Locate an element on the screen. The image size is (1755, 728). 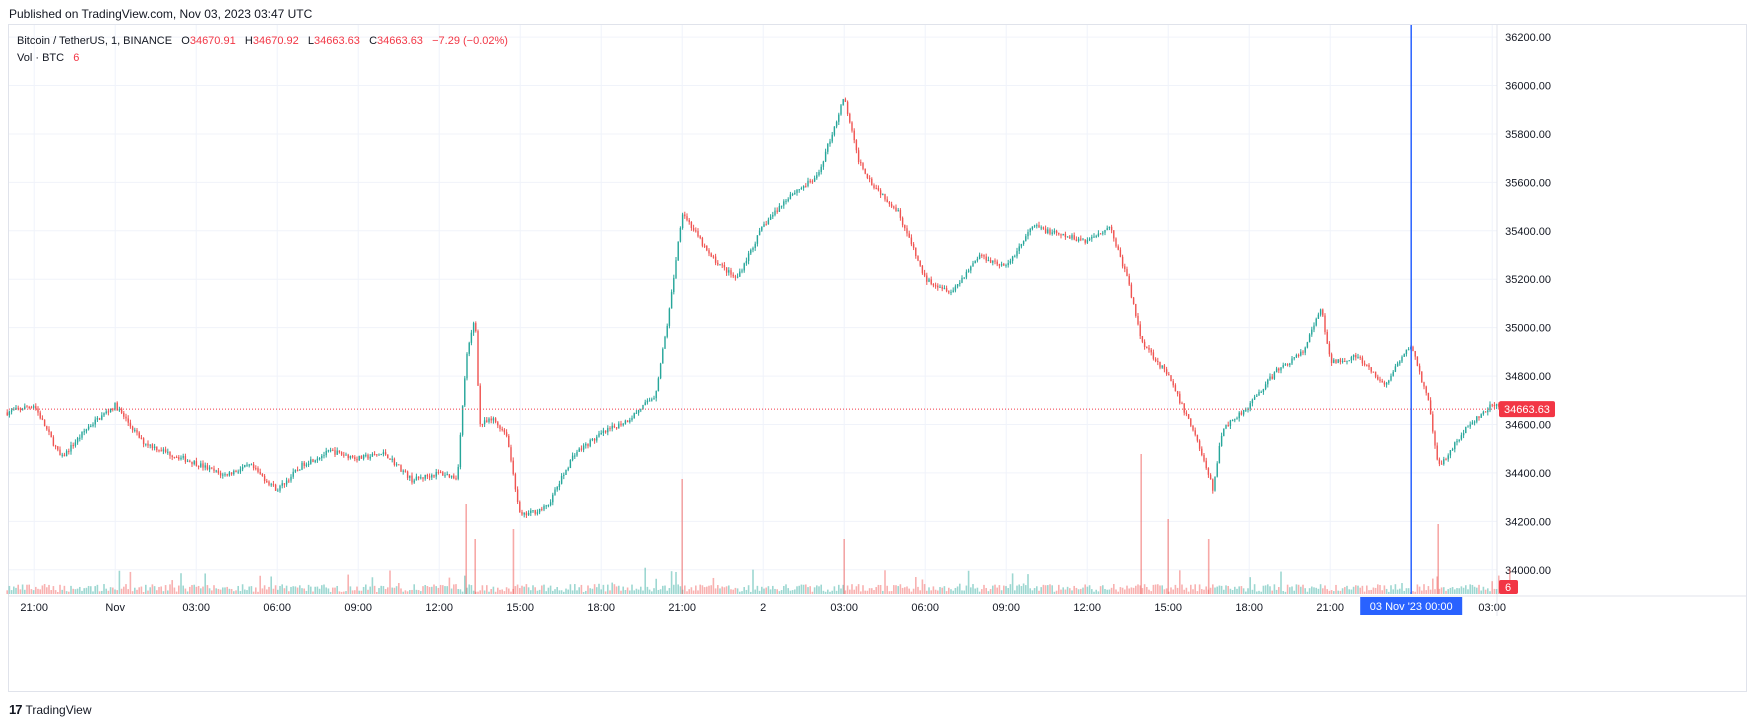
x-tick-label: 09:00 is located at coordinates (358, 608).